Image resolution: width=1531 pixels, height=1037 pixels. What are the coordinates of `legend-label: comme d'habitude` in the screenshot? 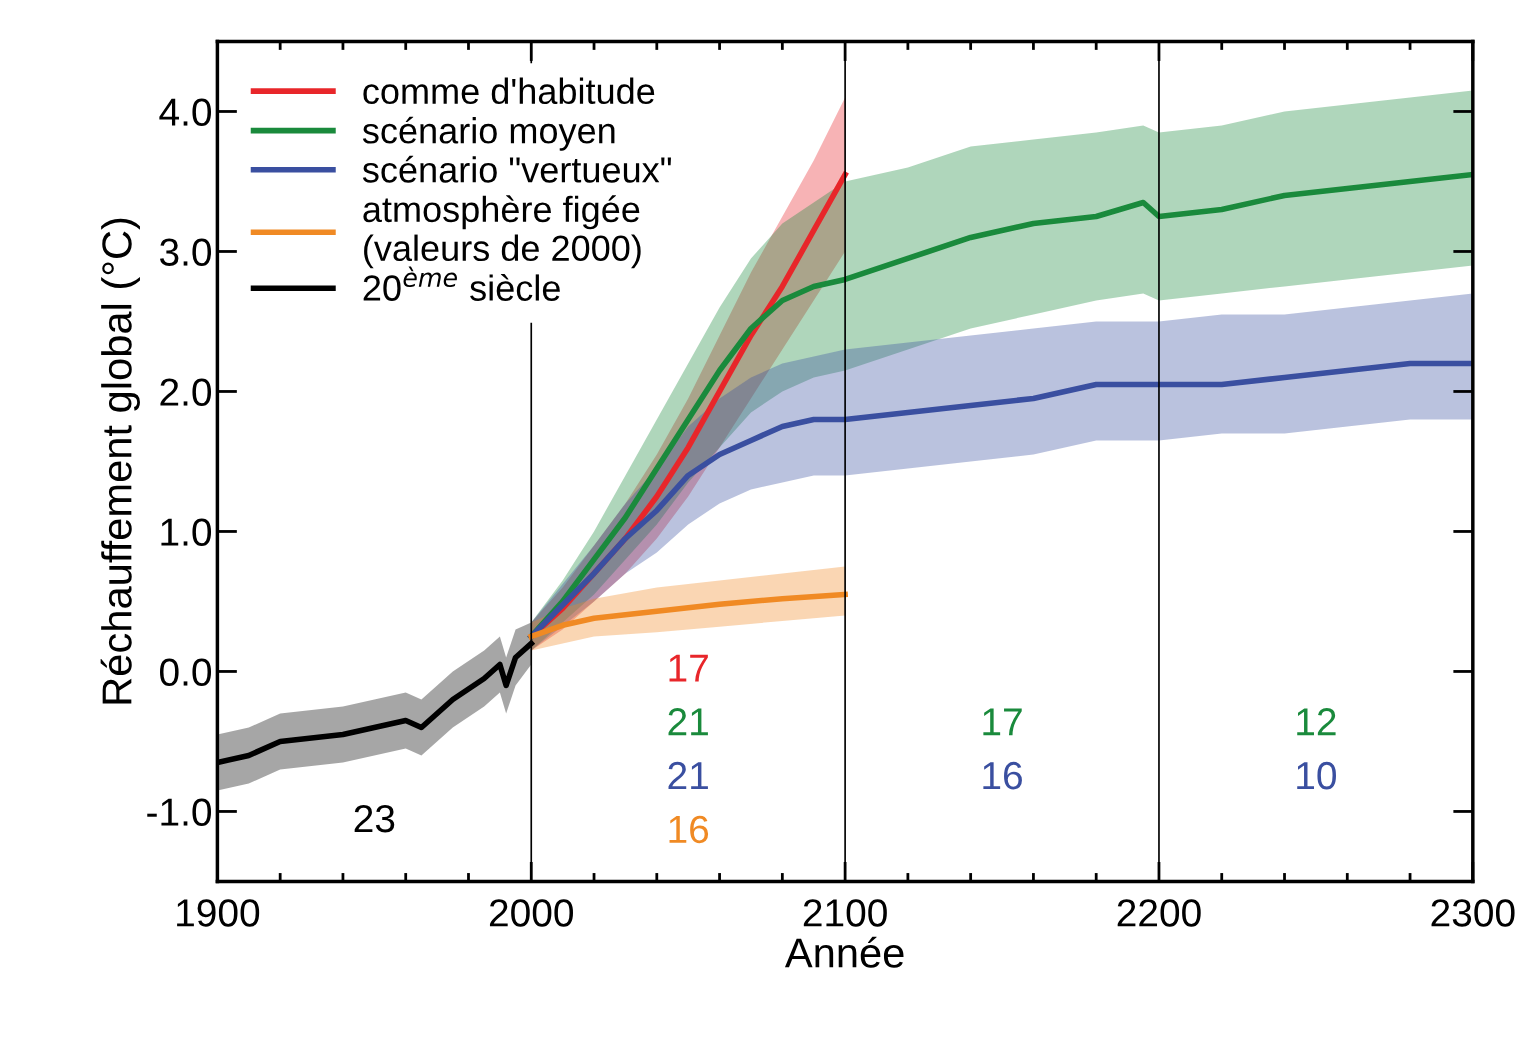 It's located at (509, 91).